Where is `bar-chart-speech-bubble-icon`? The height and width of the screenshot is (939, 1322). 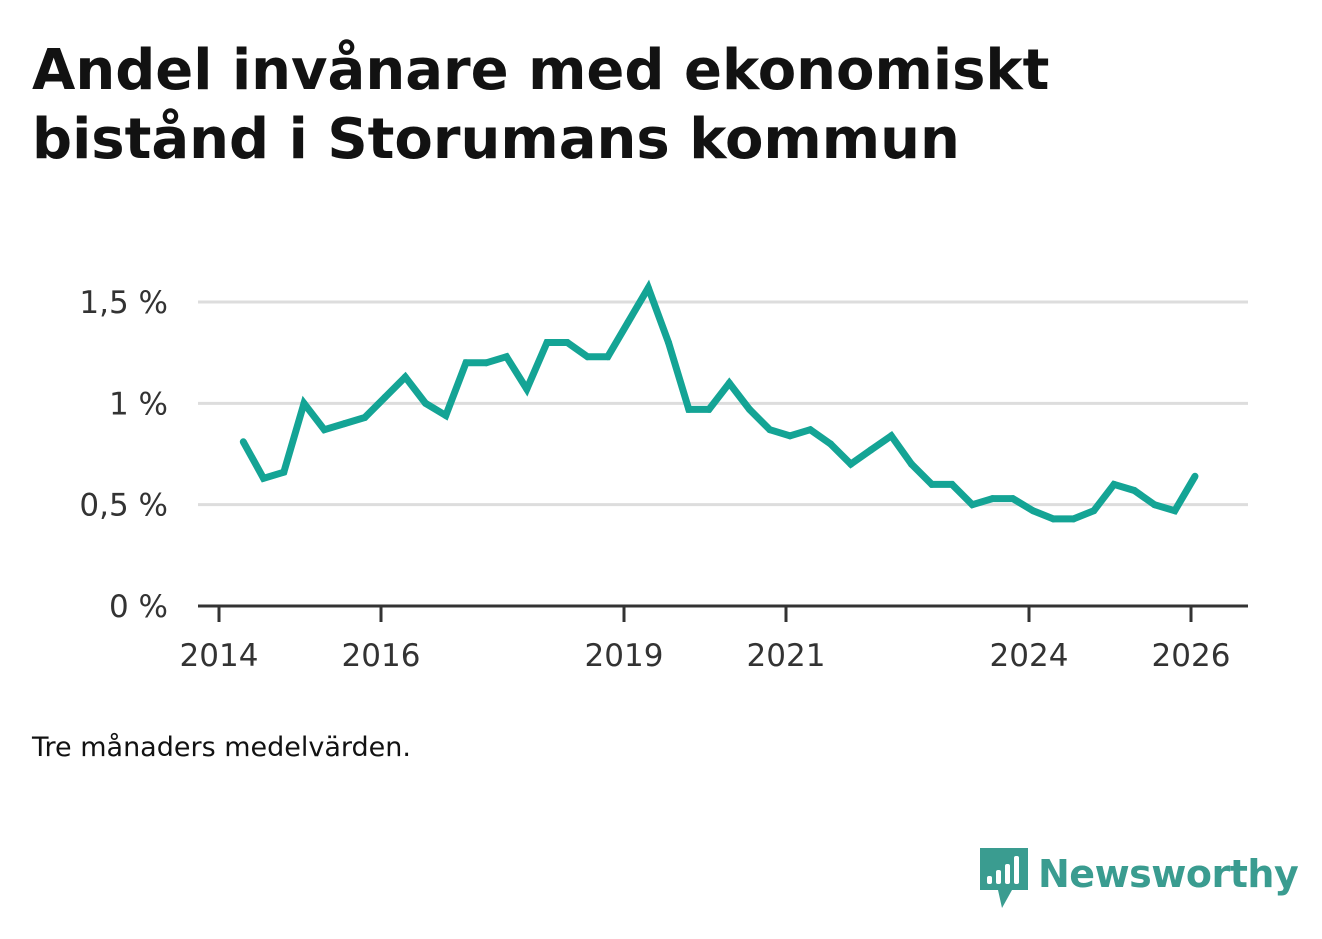
bar-chart-speech-bubble-icon is located at coordinates (1004, 878).